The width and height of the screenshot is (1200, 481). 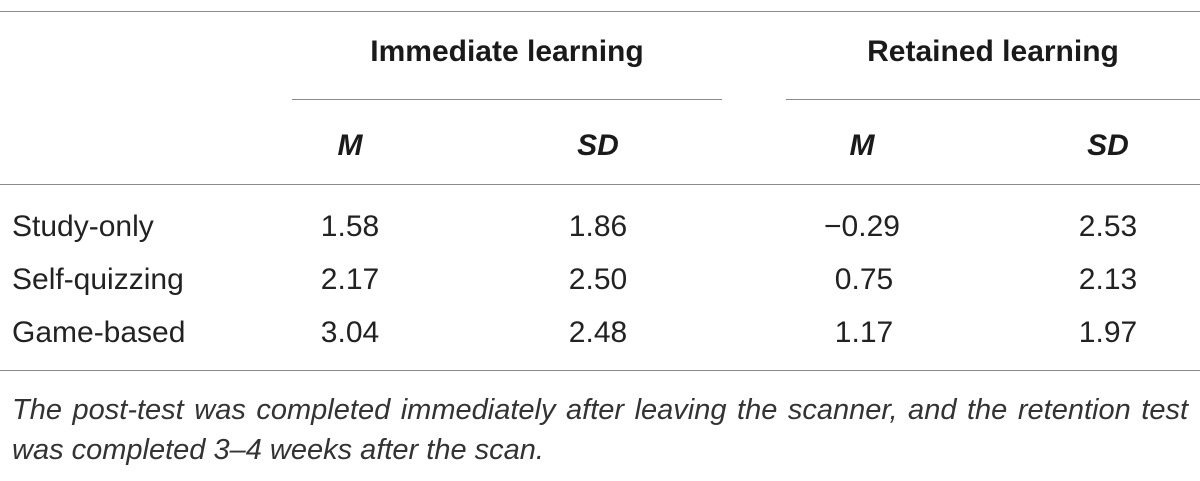 I want to click on cell-self-quizzing-immediate-m: 2.17, so click(x=350, y=279).